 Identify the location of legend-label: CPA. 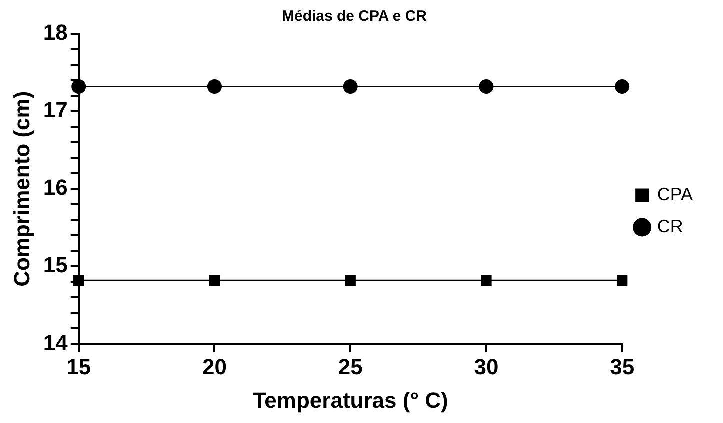
(675, 194).